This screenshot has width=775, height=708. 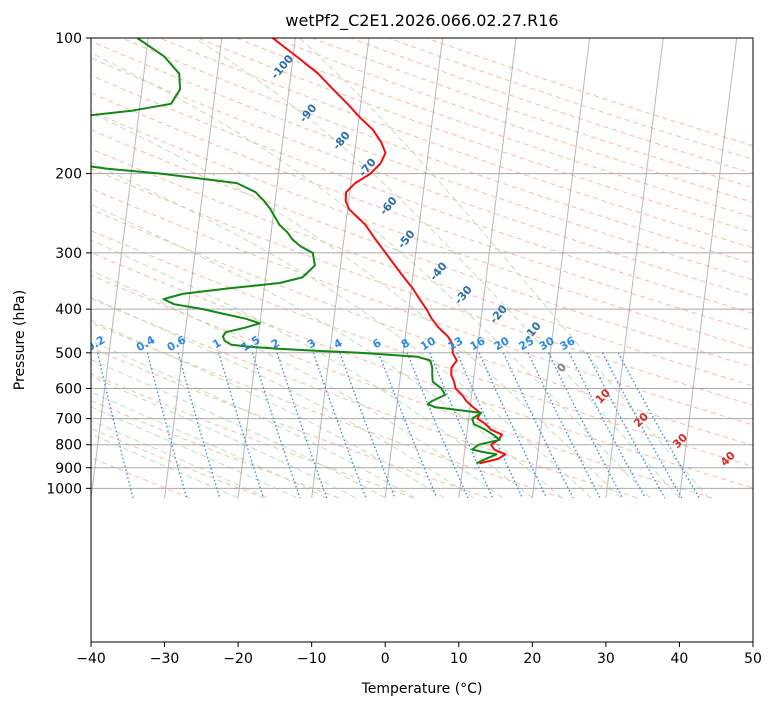 What do you see at coordinates (68, 254) in the screenshot?
I see `y-tick-label: 300` at bounding box center [68, 254].